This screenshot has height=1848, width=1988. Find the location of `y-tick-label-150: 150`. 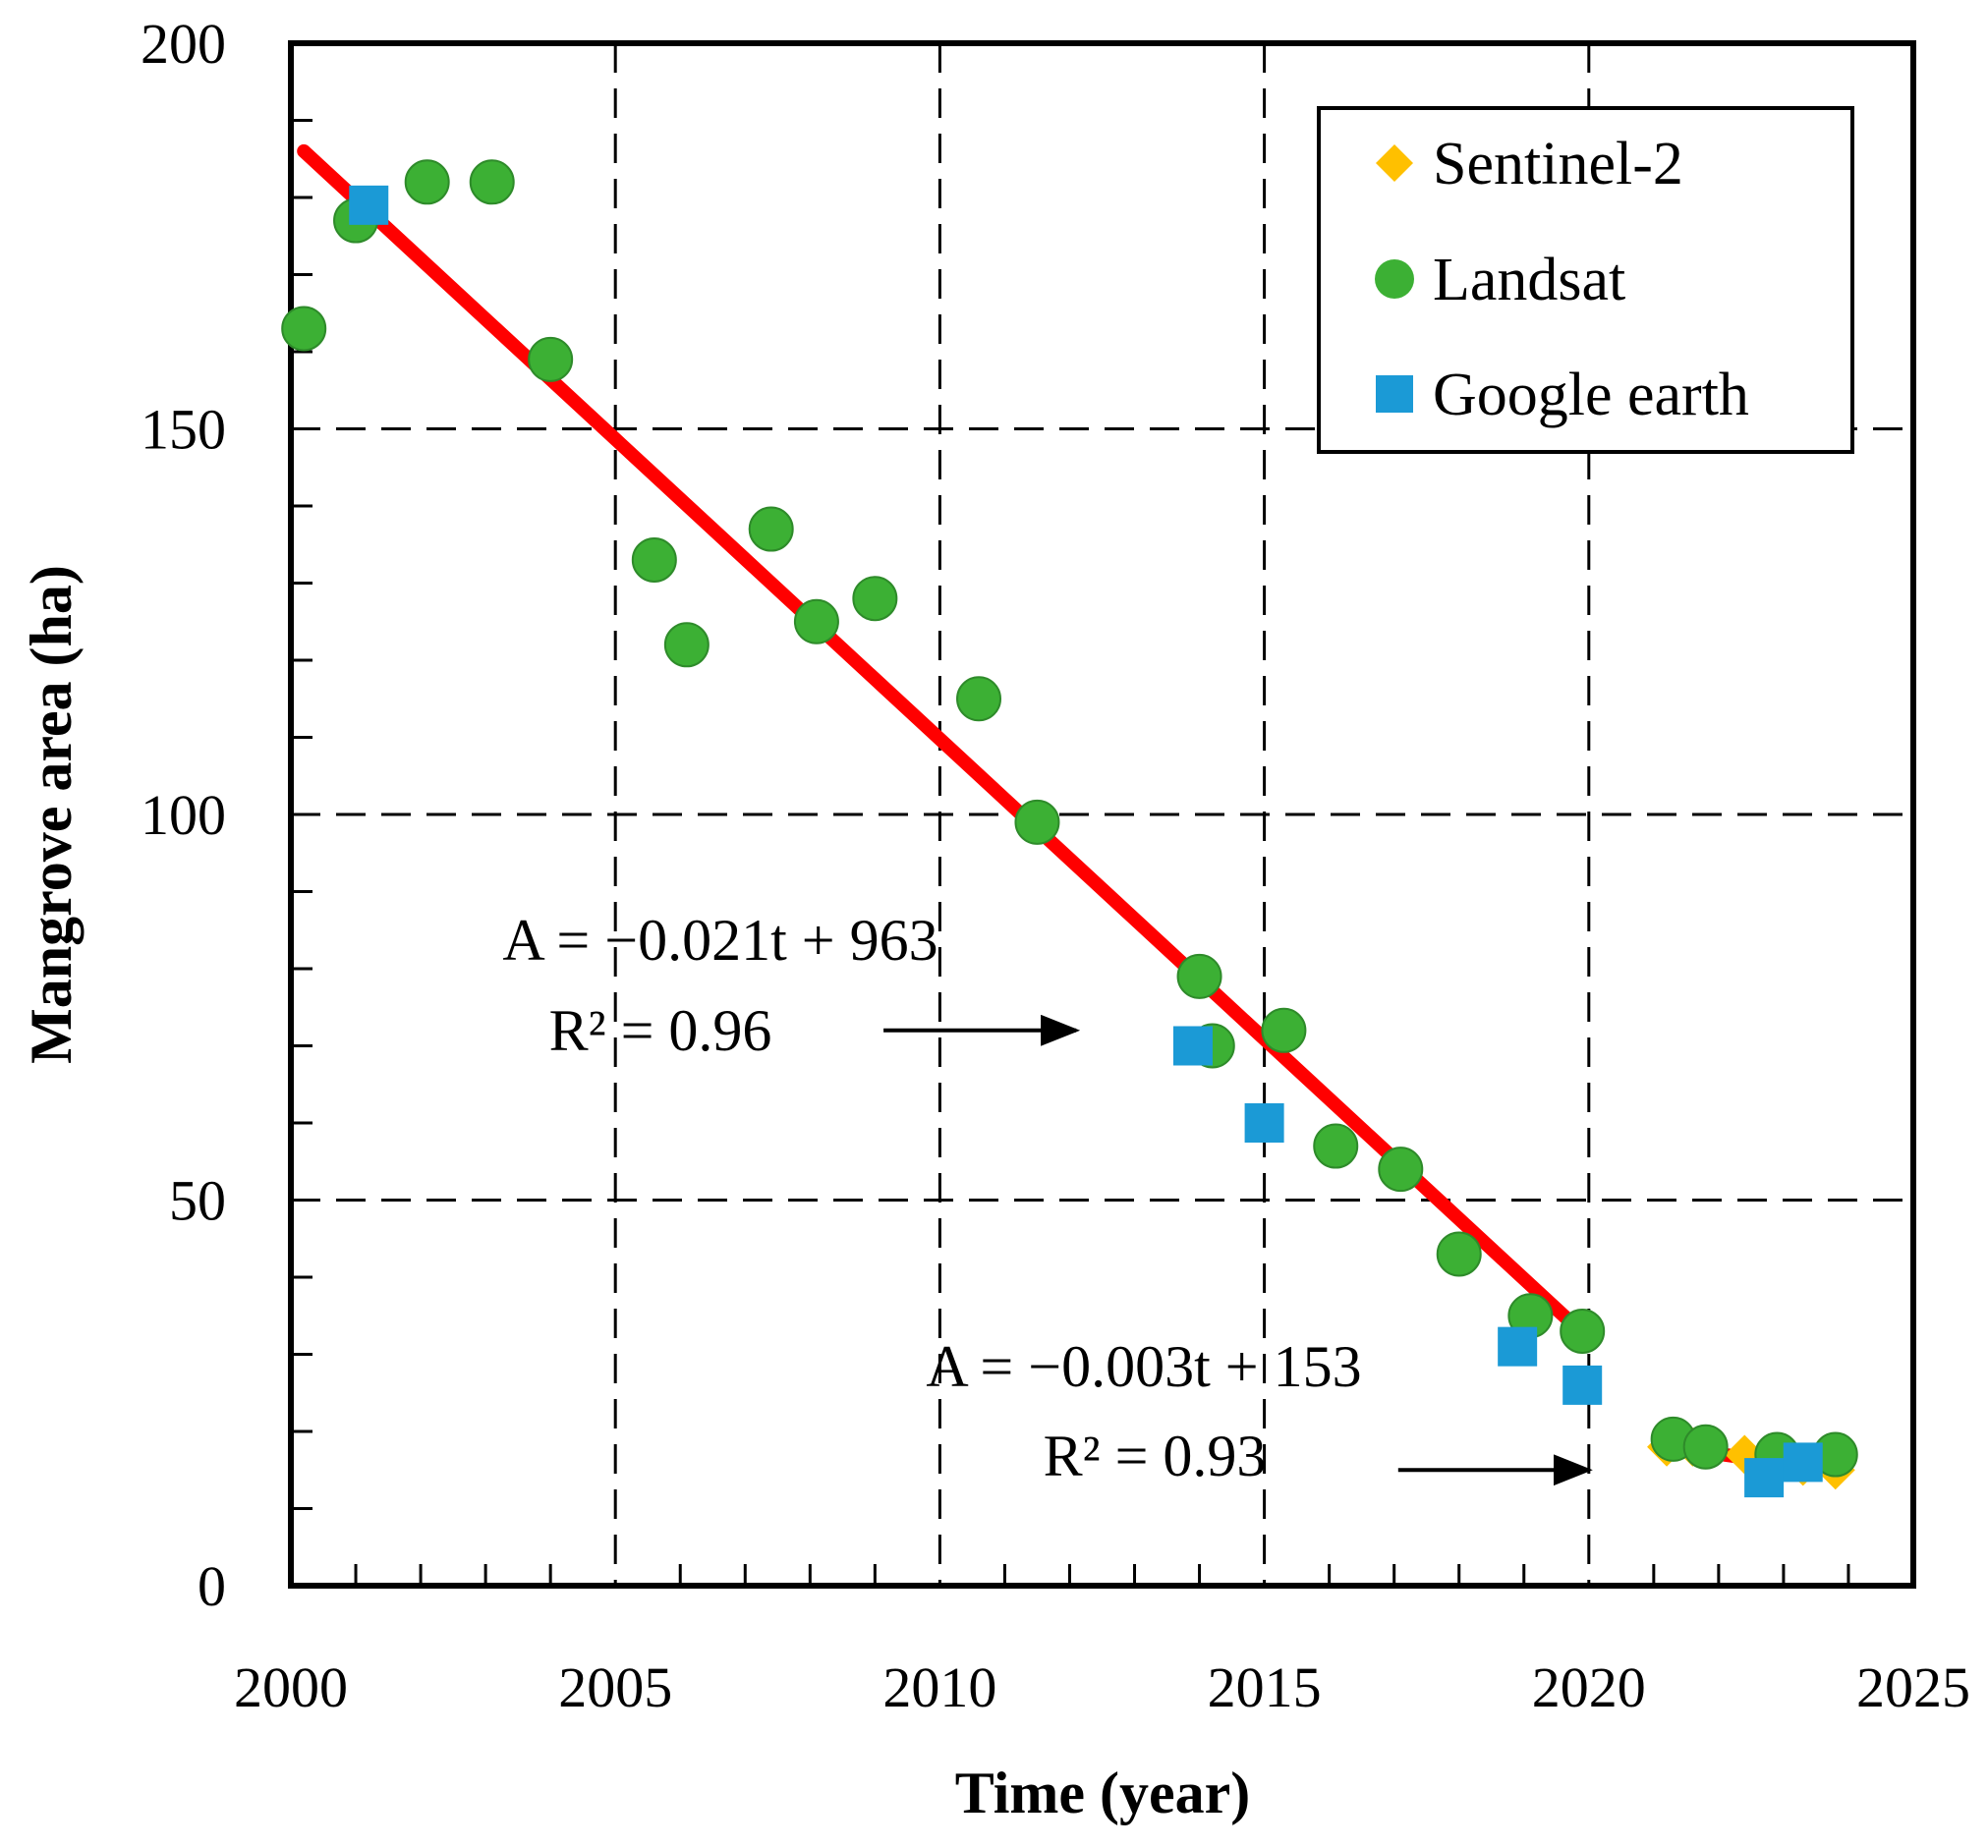

y-tick-label-150: 150 is located at coordinates (184, 430).